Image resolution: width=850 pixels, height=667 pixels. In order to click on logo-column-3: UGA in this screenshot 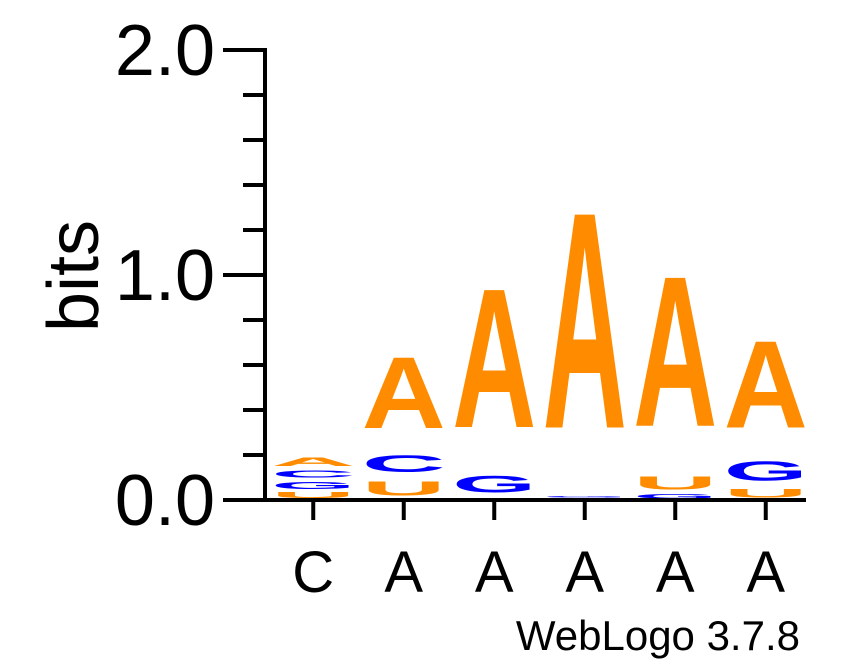, I will do `click(494, 374)`.